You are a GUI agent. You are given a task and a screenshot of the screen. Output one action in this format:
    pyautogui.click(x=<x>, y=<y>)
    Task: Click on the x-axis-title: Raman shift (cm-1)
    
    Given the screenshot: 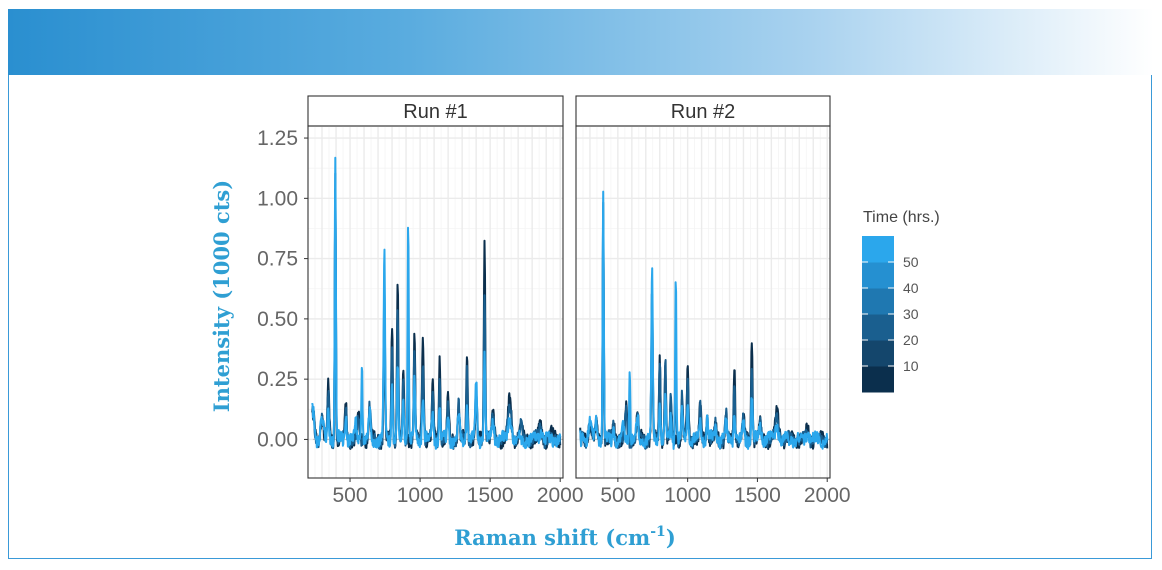 What is the action you would take?
    pyautogui.click(x=565, y=537)
    